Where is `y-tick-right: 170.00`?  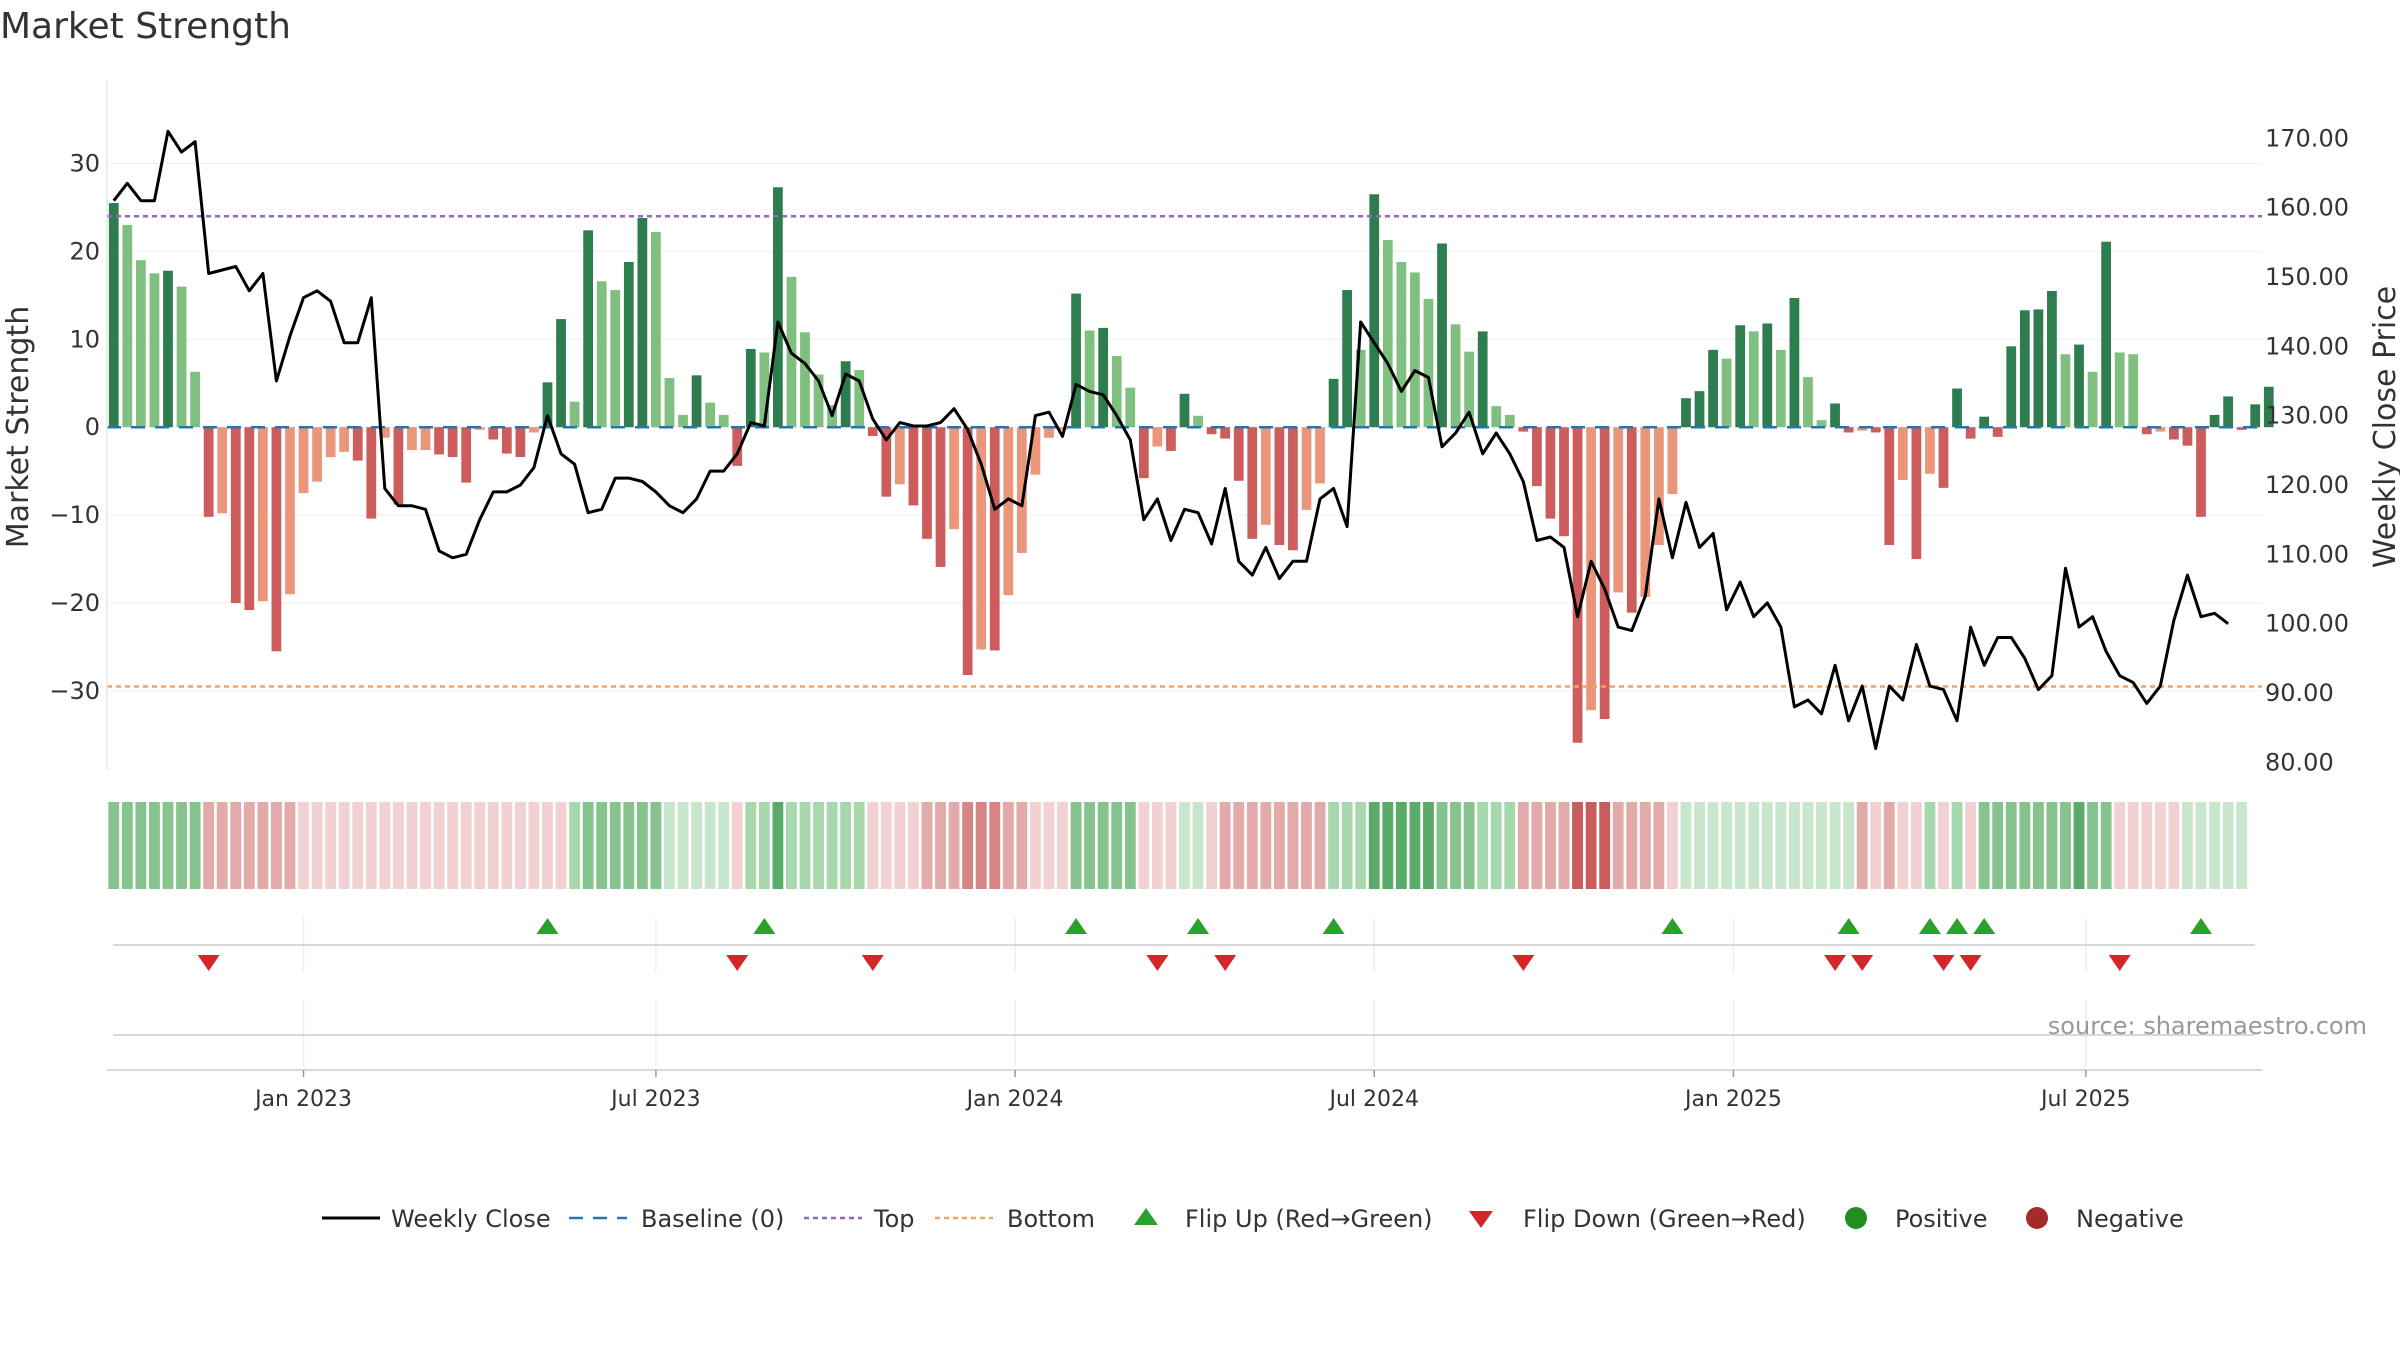 y-tick-right: 170.00 is located at coordinates (2307, 138).